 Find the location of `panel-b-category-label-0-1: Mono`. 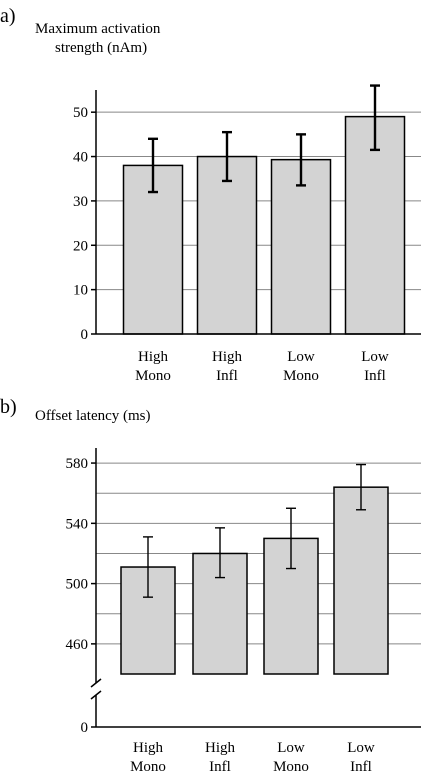

panel-b-category-label-0-1: Mono is located at coordinates (148, 767).